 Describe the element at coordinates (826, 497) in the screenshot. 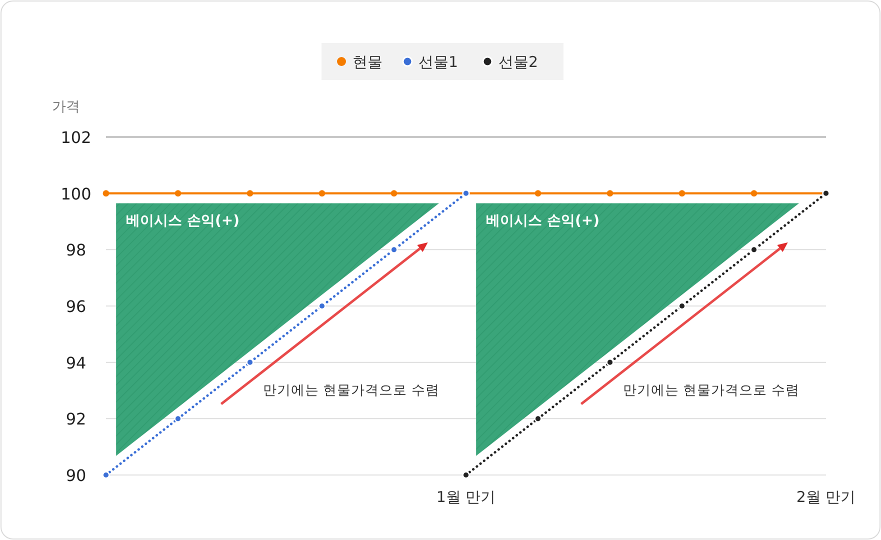

I see `x-tick-label: 2월 만기` at that location.